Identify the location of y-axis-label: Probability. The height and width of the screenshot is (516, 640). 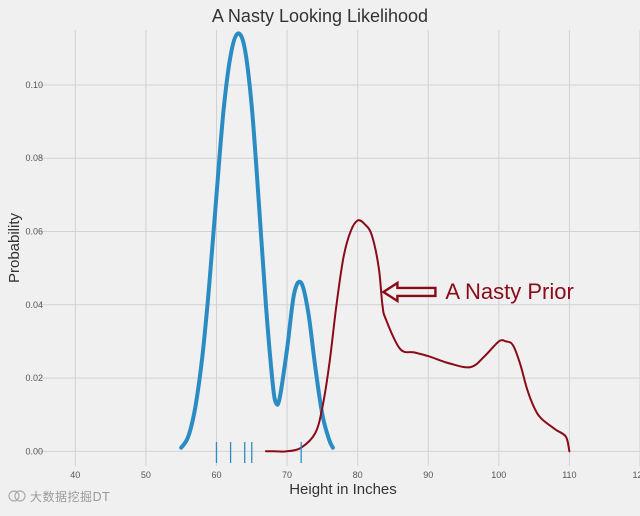
(14, 247).